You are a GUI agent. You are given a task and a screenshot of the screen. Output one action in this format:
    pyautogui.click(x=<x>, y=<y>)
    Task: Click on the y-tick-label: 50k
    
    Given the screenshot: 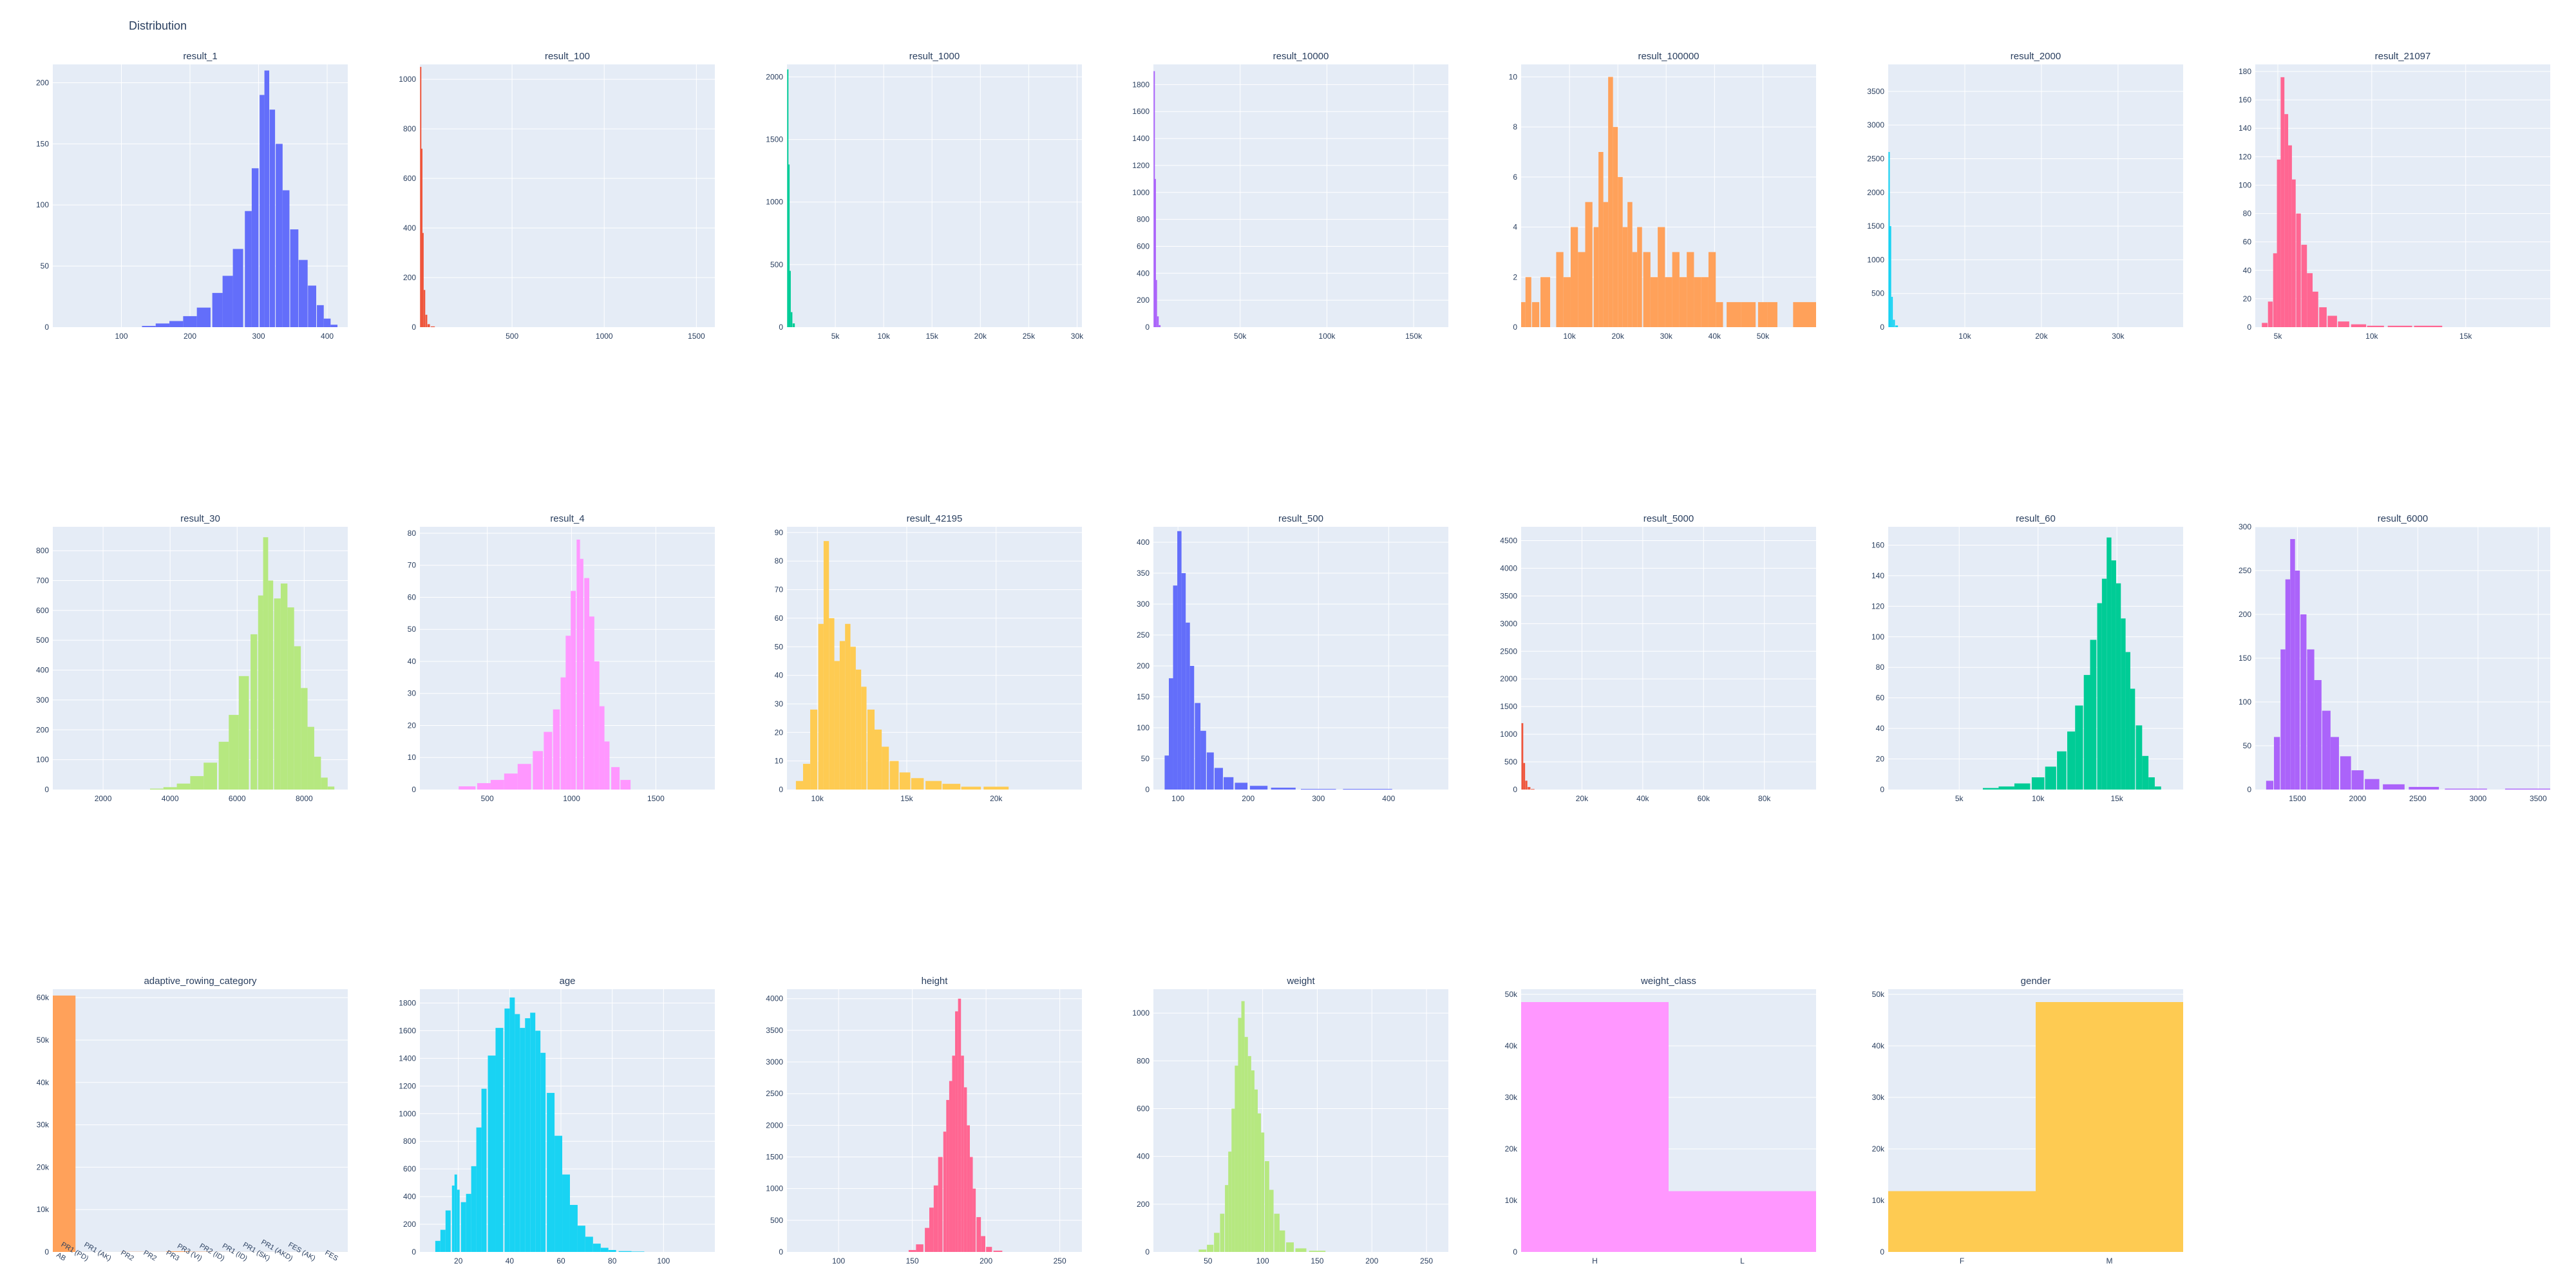 What is the action you would take?
    pyautogui.click(x=1878, y=995)
    